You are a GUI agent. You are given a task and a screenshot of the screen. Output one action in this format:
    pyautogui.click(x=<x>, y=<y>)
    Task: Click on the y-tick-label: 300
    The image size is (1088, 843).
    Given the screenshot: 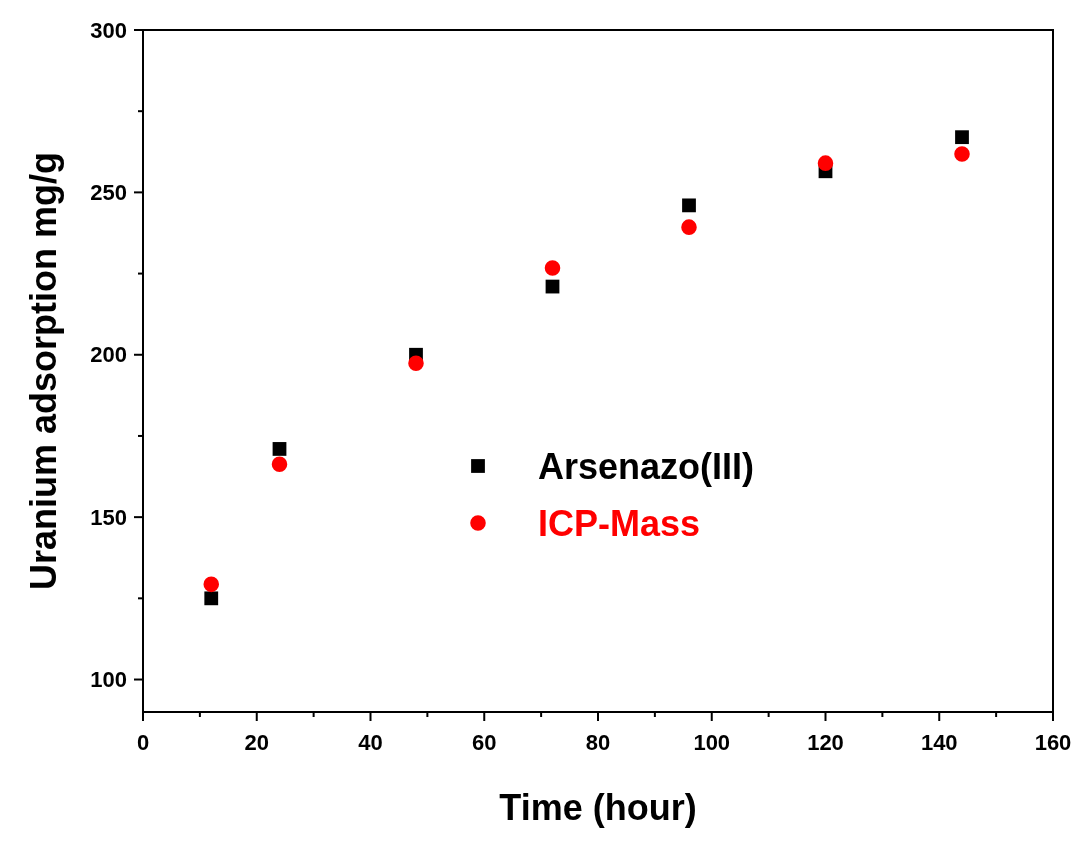 What is the action you would take?
    pyautogui.click(x=108, y=30)
    